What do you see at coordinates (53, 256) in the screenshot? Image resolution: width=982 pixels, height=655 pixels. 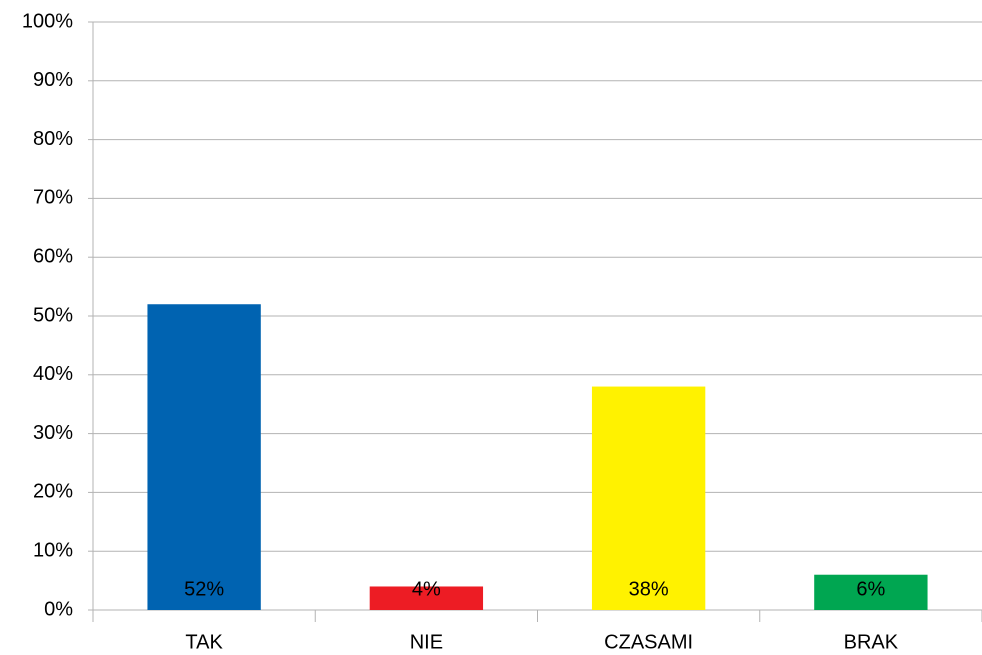 I see `y-tick-label: 60%` at bounding box center [53, 256].